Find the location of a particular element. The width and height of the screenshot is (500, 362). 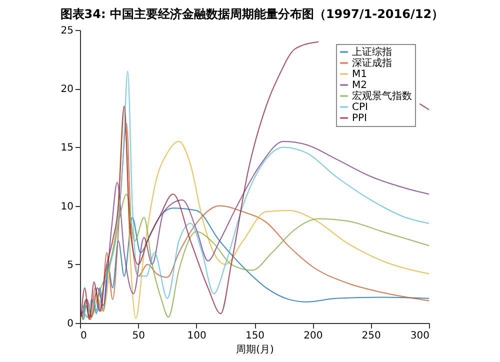

x-tick-label: 200 is located at coordinates (313, 336).